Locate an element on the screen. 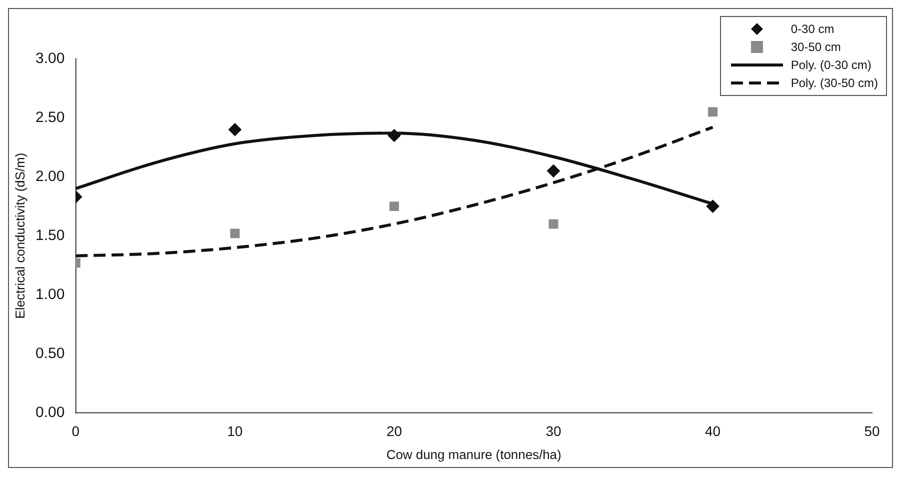 This screenshot has width=907, height=479. y-axis-title: Electrical conductivity (dS/m) is located at coordinates (20, 235).